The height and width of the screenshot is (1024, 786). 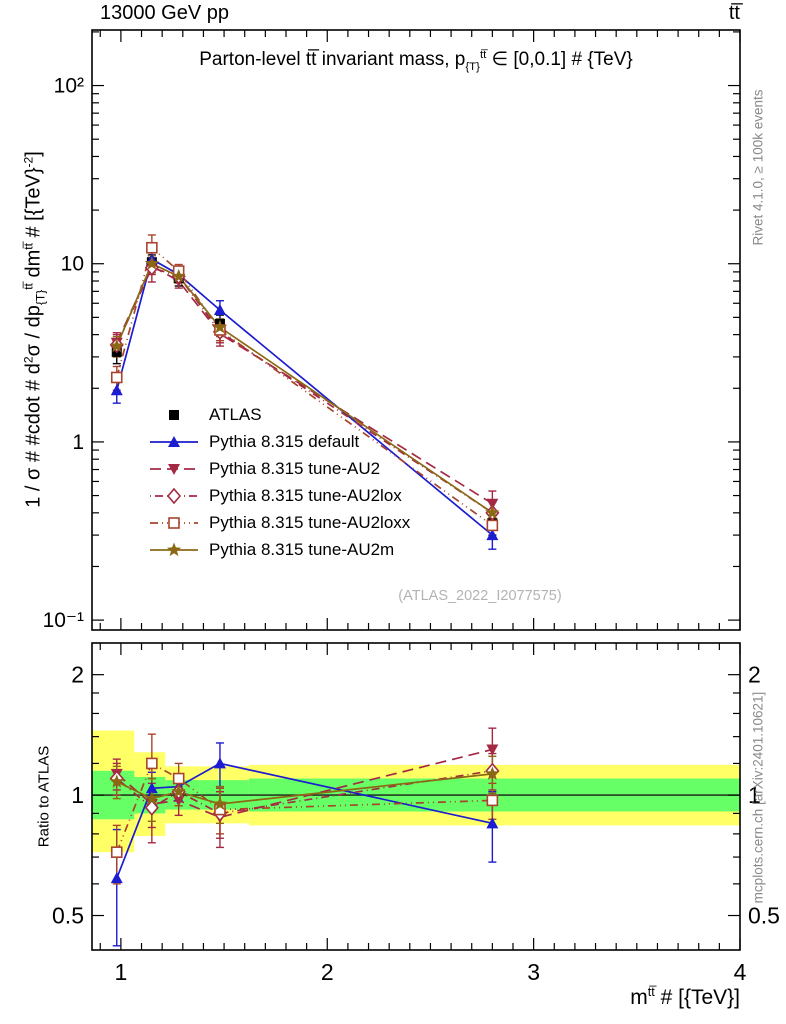 I want to click on legend-label: Pythia 8.315 tune-AU2loxx, so click(x=310, y=522).